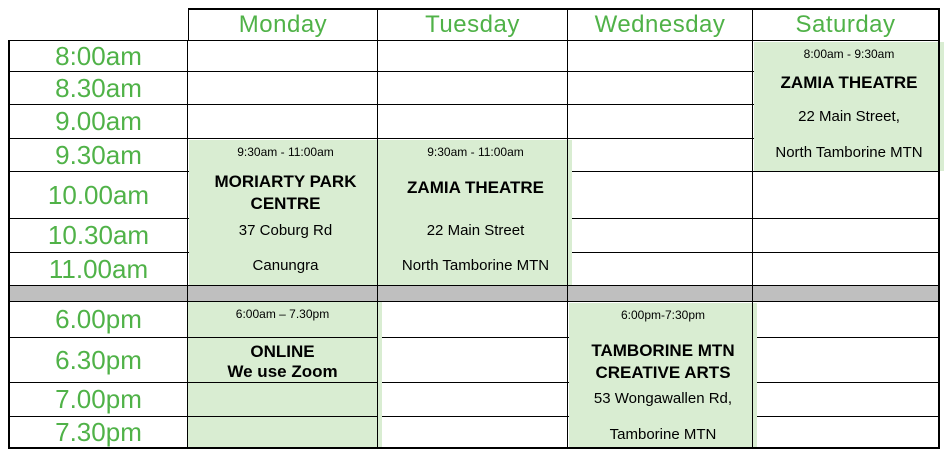 The image size is (949, 456). I want to click on day-header-saturday: Saturday, so click(846, 24).